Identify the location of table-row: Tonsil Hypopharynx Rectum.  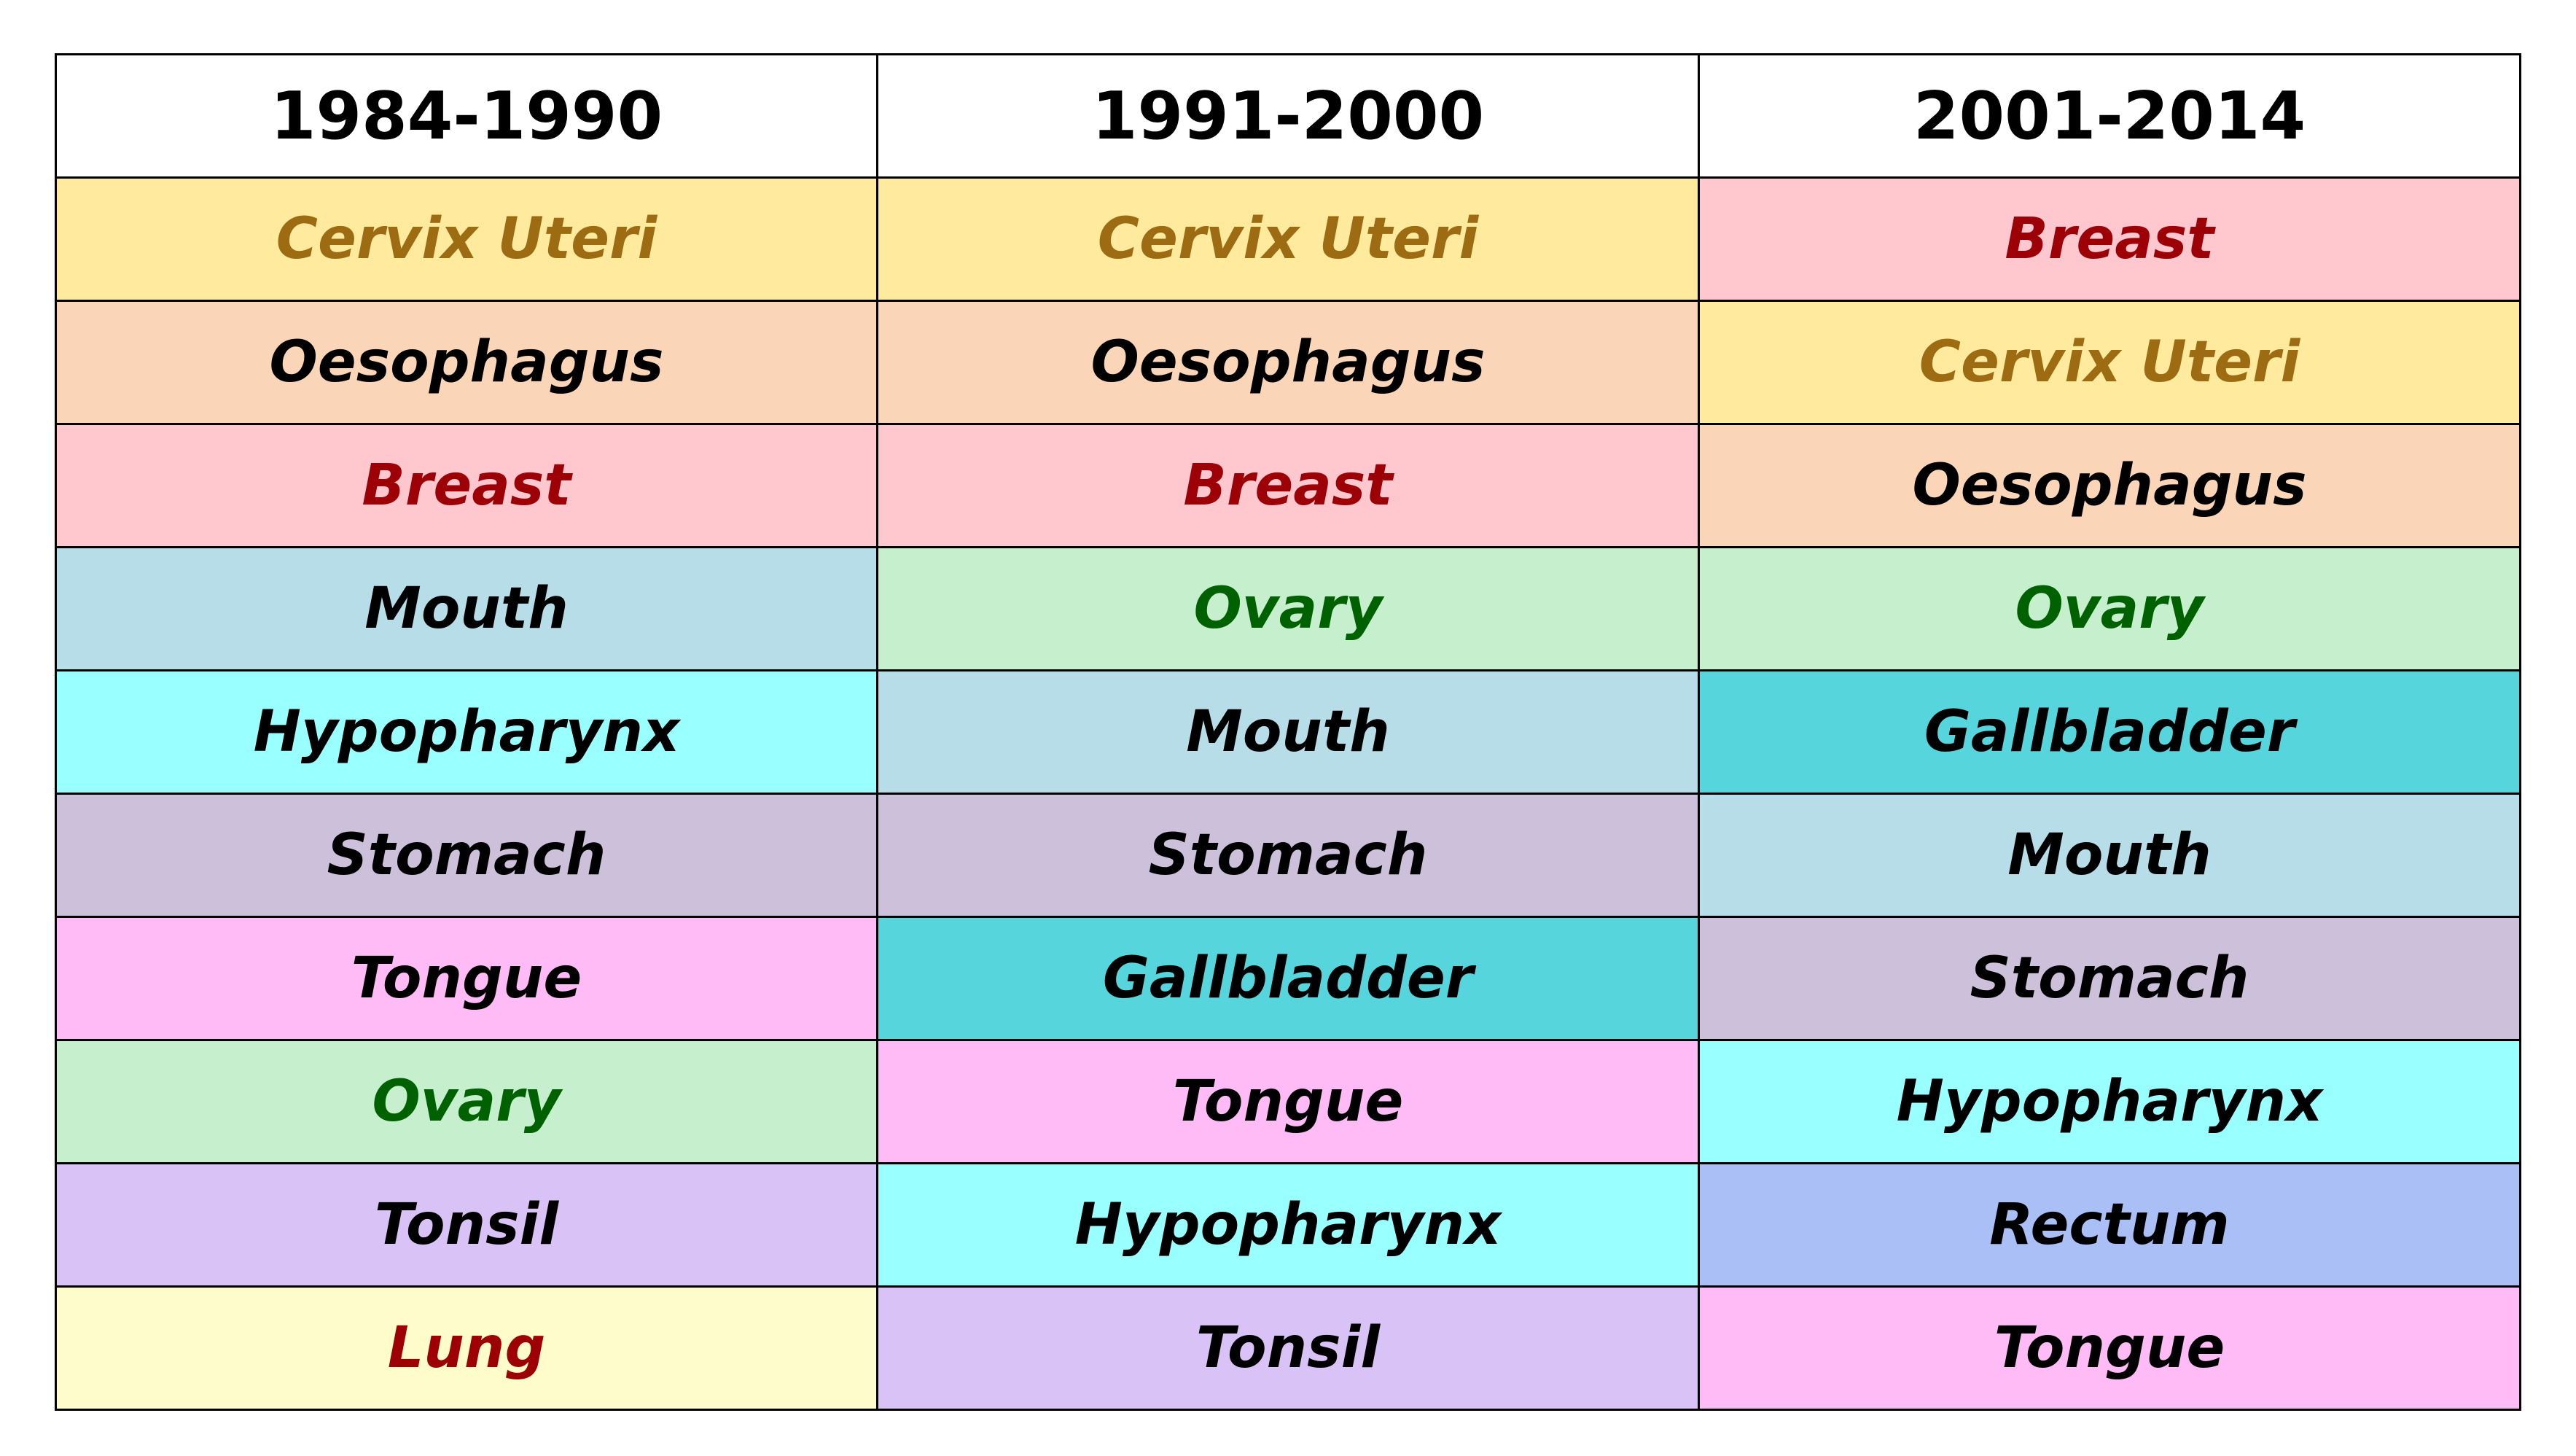
(1288, 1225).